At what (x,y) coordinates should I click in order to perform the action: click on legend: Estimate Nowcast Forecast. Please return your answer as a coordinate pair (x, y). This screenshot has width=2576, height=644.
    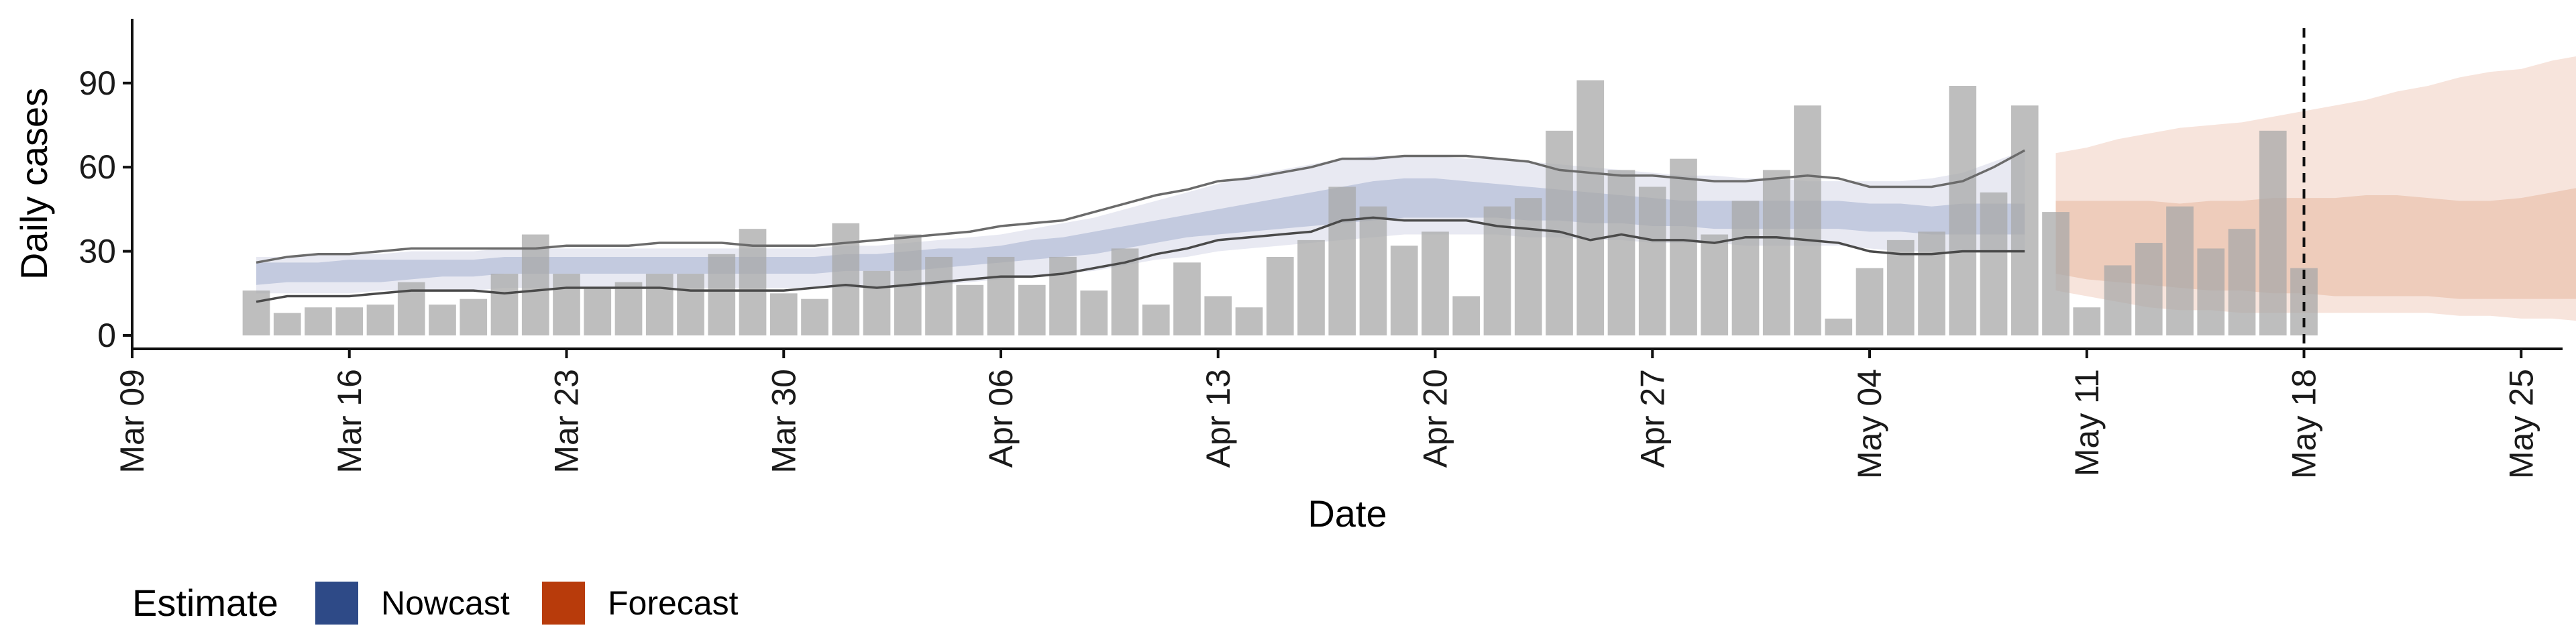
    Looking at the image, I should click on (435, 603).